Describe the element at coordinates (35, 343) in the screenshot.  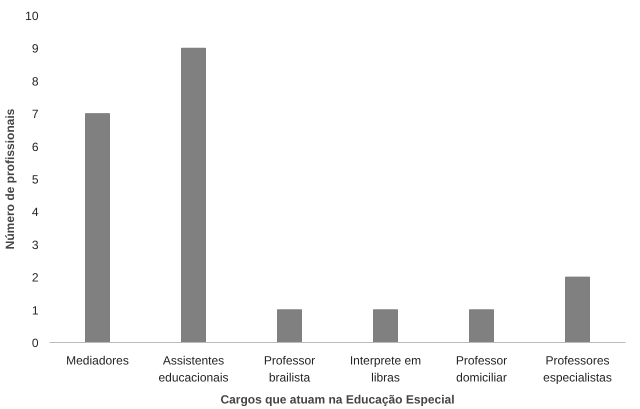
I see `y-tick-label: 0` at that location.